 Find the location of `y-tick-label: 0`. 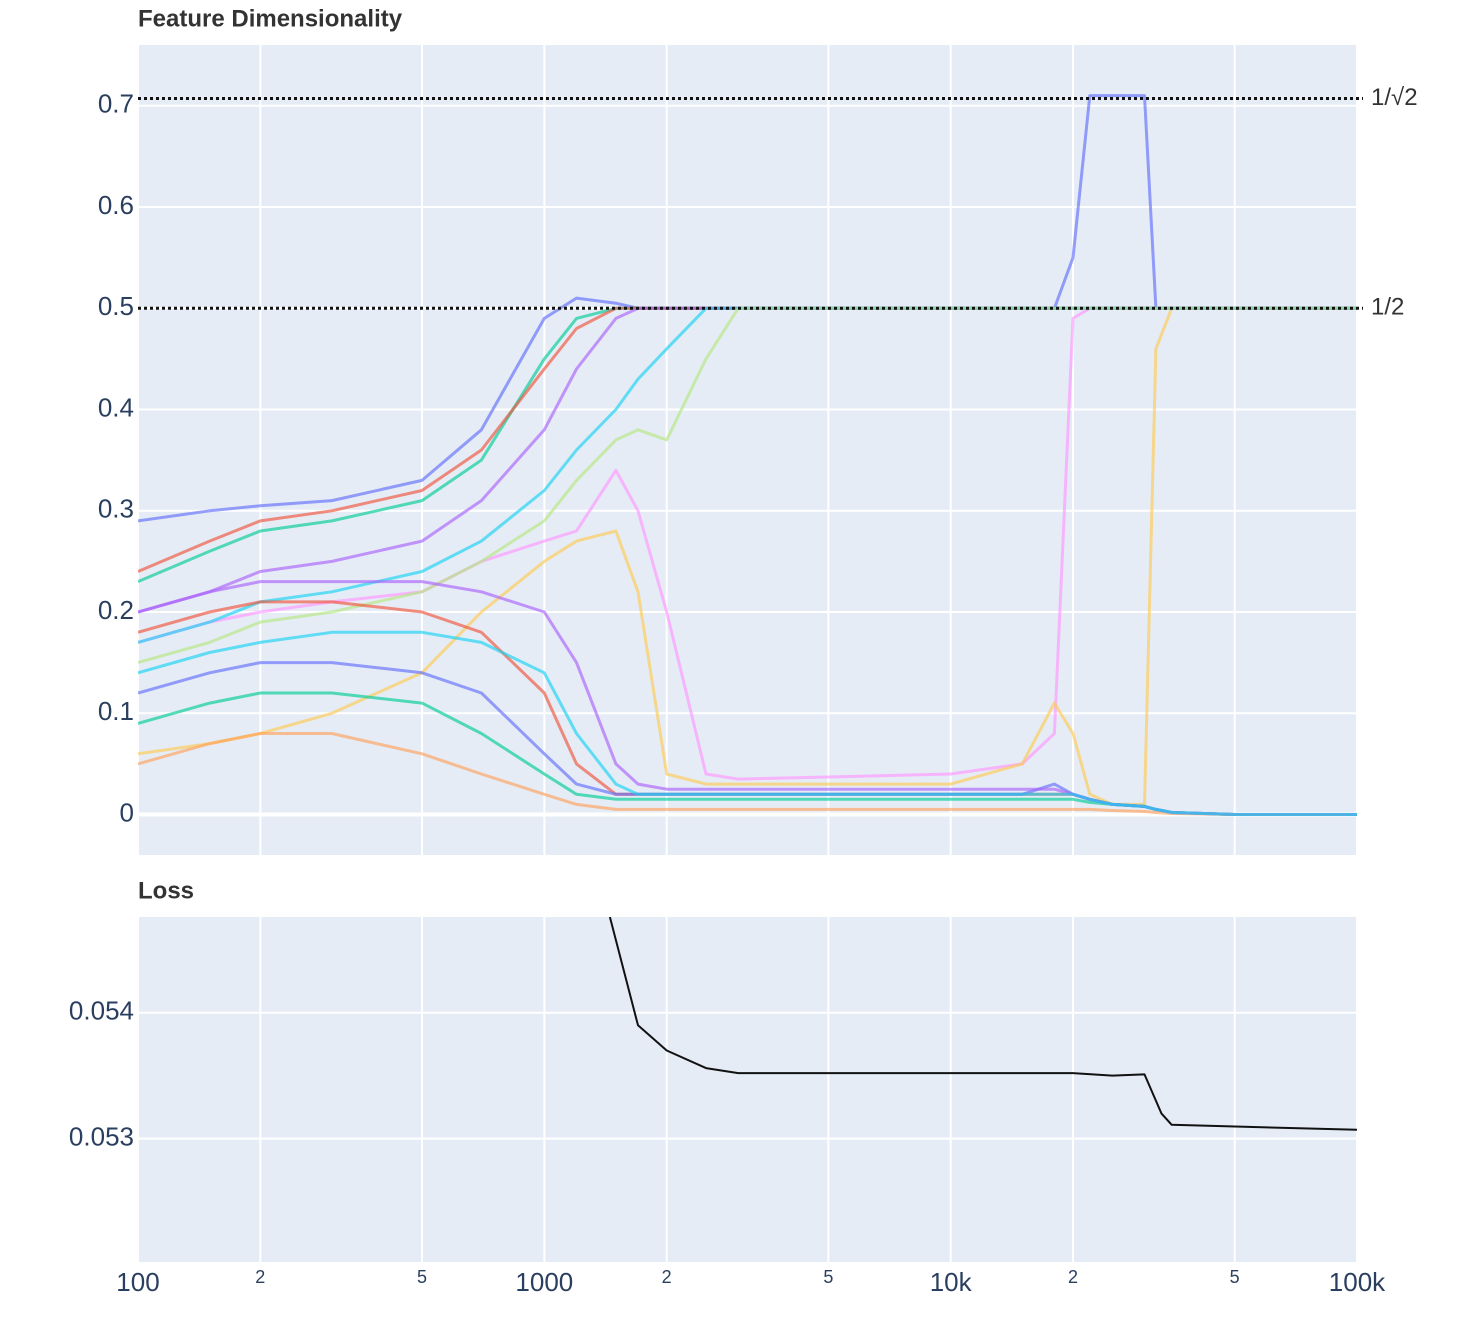

y-tick-label: 0 is located at coordinates (127, 812).